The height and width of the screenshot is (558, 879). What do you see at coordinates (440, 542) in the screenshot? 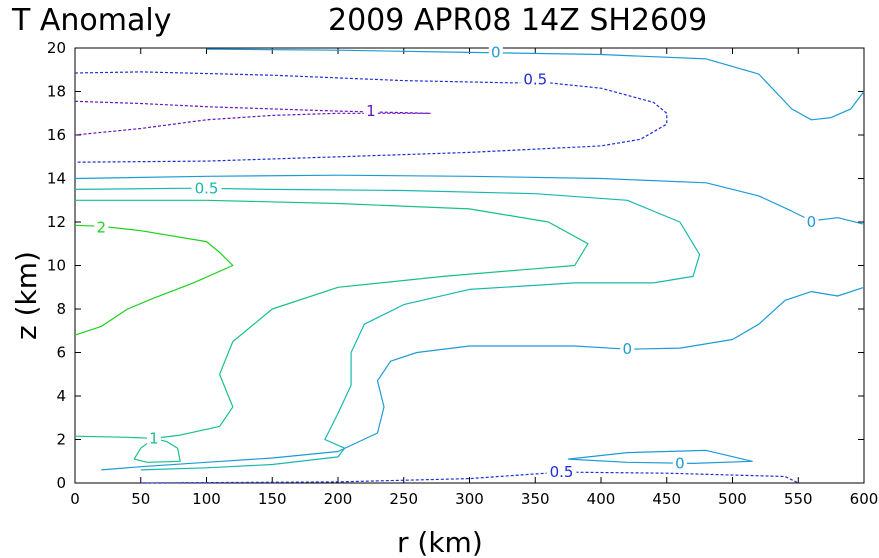
I see `x-axis-label: r (km)` at bounding box center [440, 542].